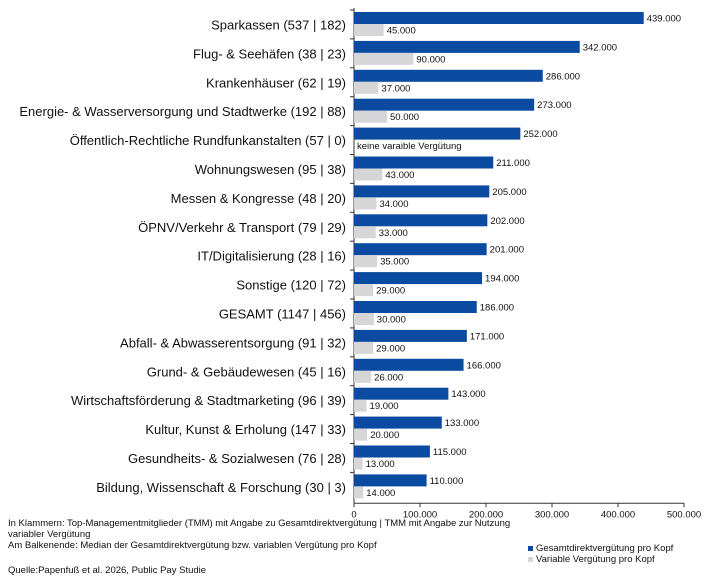 This screenshot has width=704, height=578. Describe the element at coordinates (388, 377) in the screenshot. I see `data-label-variable: 26.000` at that location.